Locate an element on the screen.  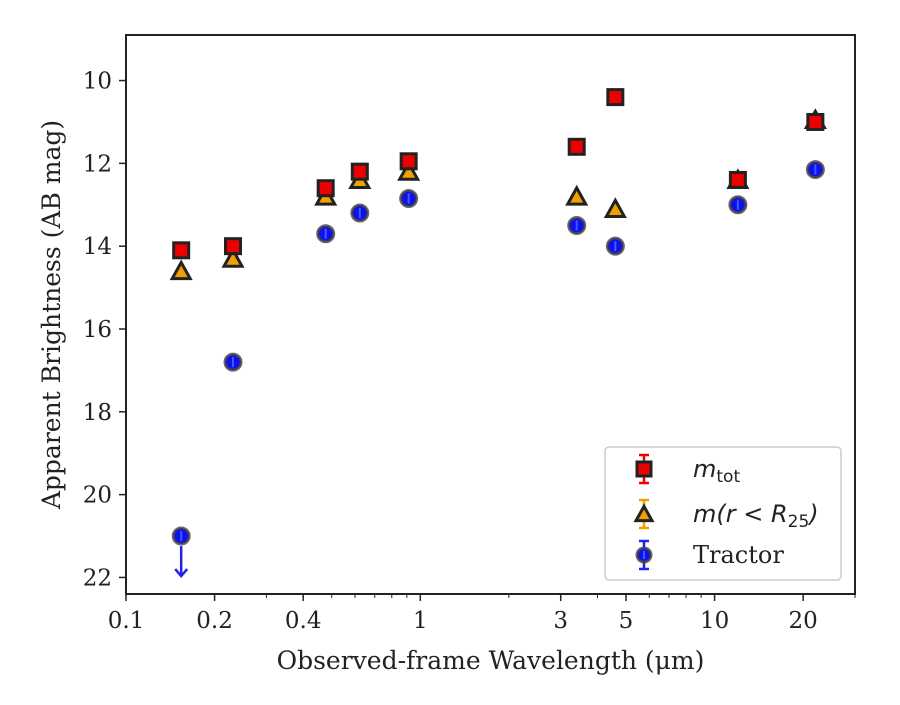
legend-box is located at coordinates (723, 513).